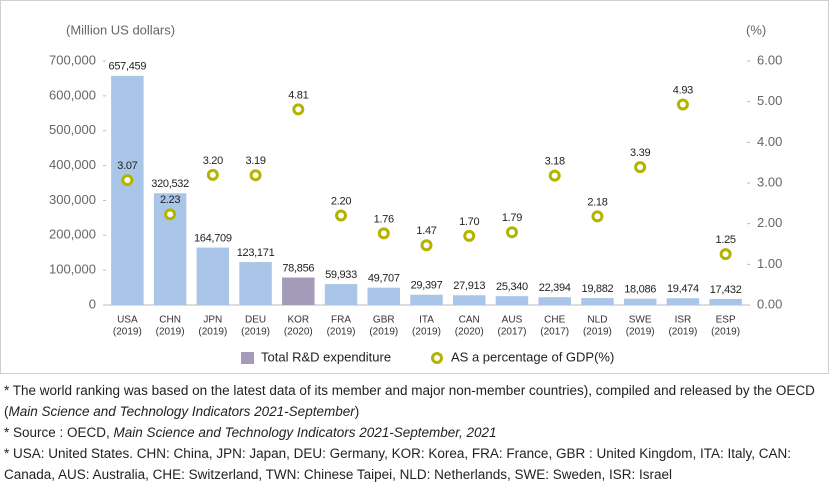 The image size is (829, 499). What do you see at coordinates (769, 222) in the screenshot?
I see `y2-tick-label: 2.00` at bounding box center [769, 222].